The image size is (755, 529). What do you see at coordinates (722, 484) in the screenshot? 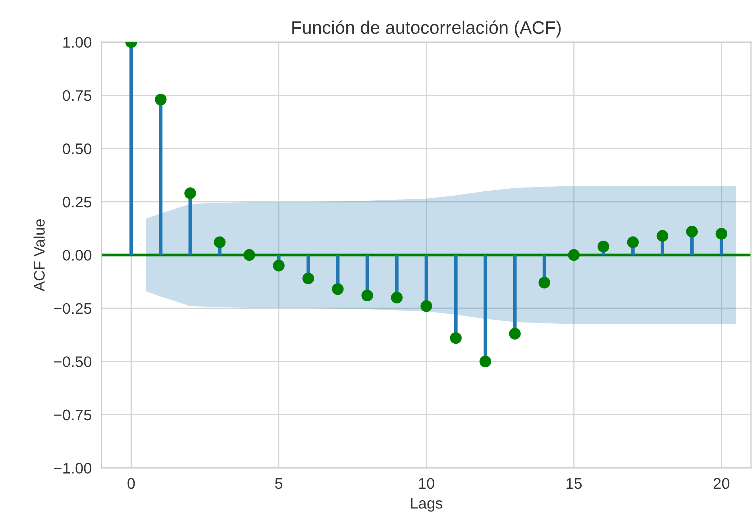
I see `x-tick-label: 20` at bounding box center [722, 484].